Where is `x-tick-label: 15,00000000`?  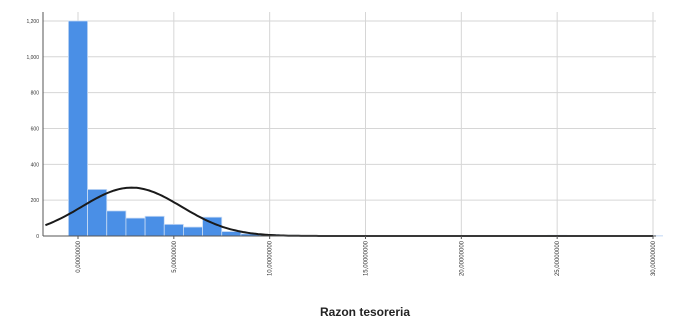
x-tick-label: 15,00000000 is located at coordinates (367, 258).